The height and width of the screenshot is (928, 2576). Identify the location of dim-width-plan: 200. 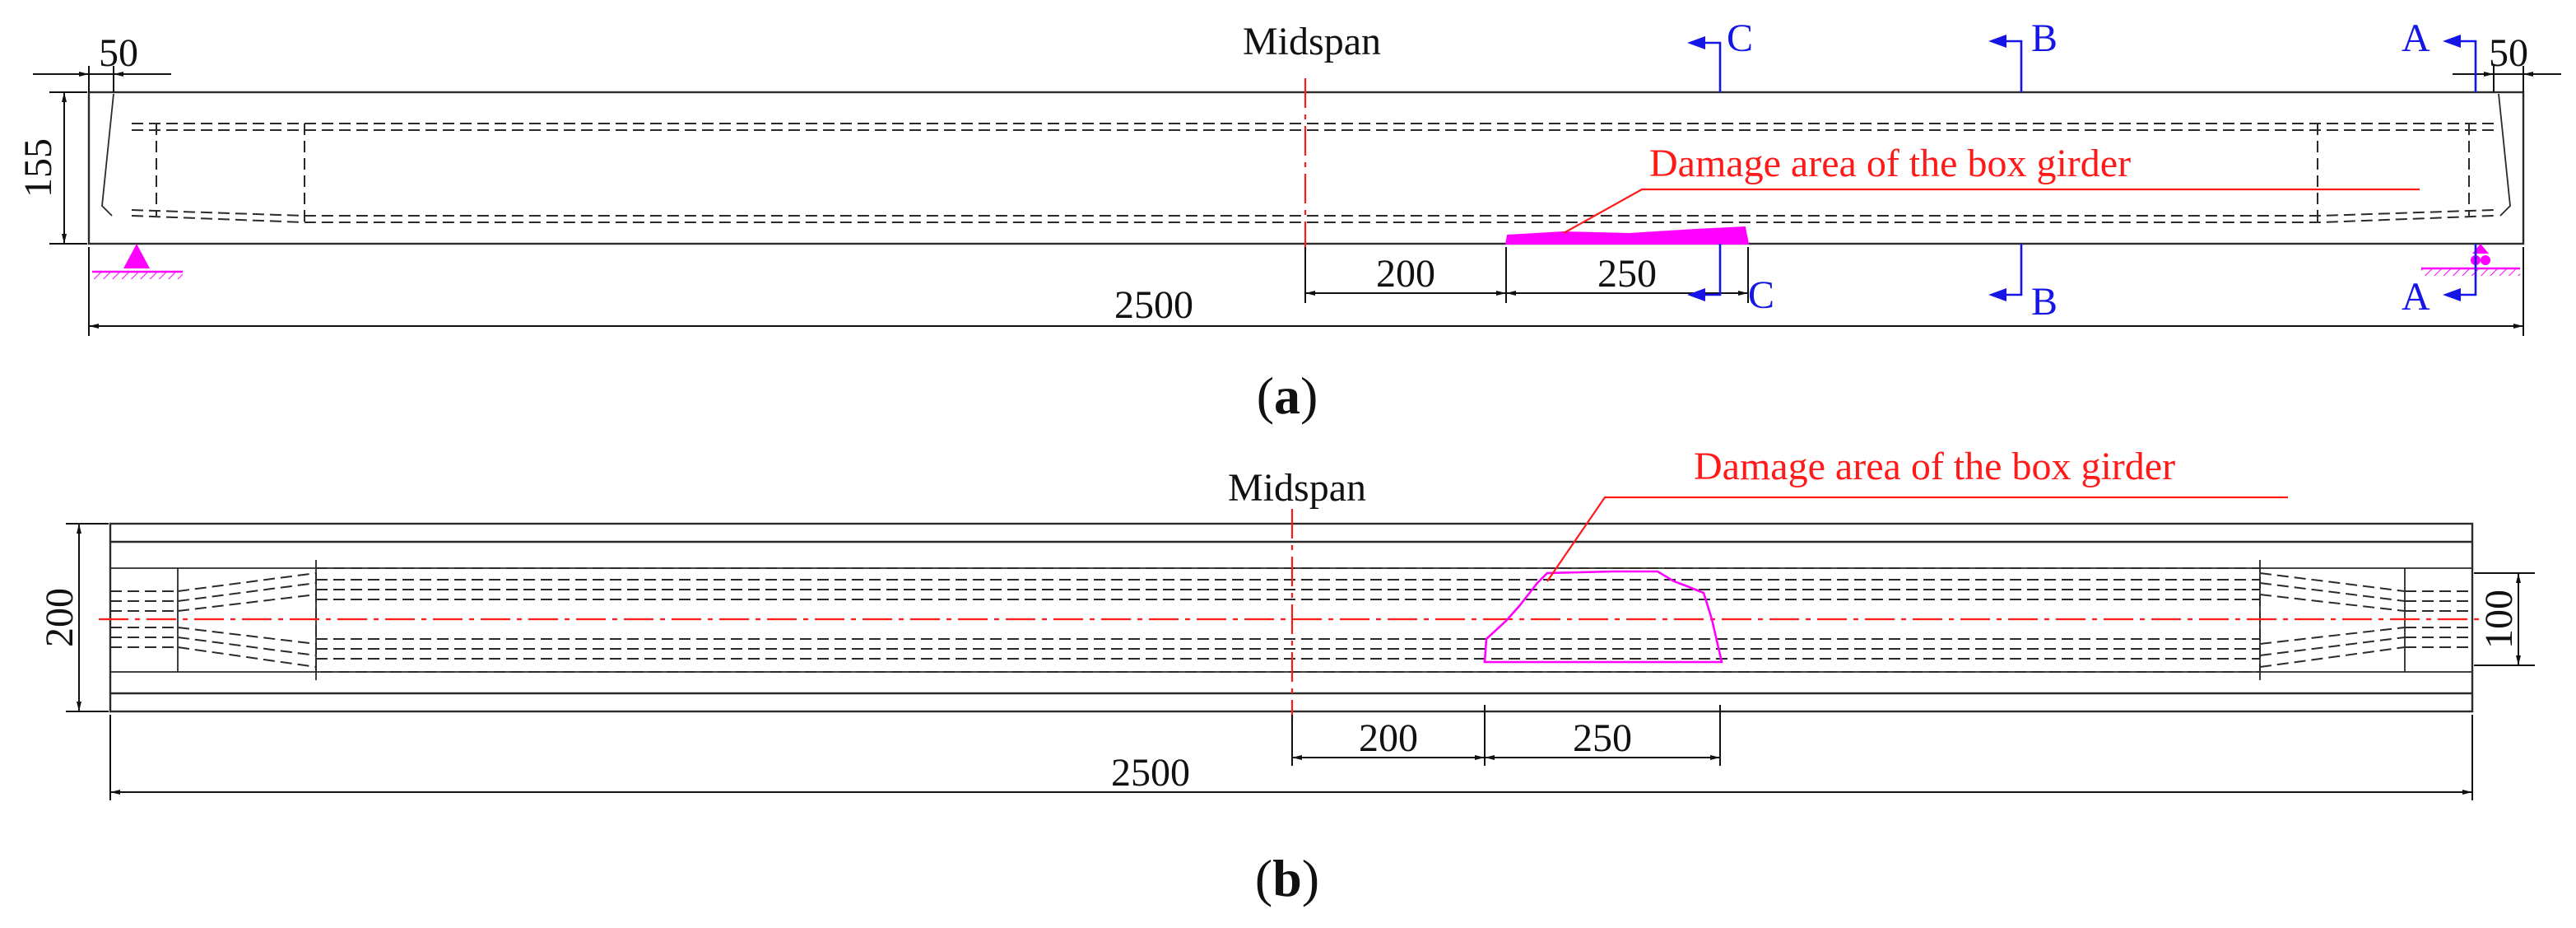
(73, 617).